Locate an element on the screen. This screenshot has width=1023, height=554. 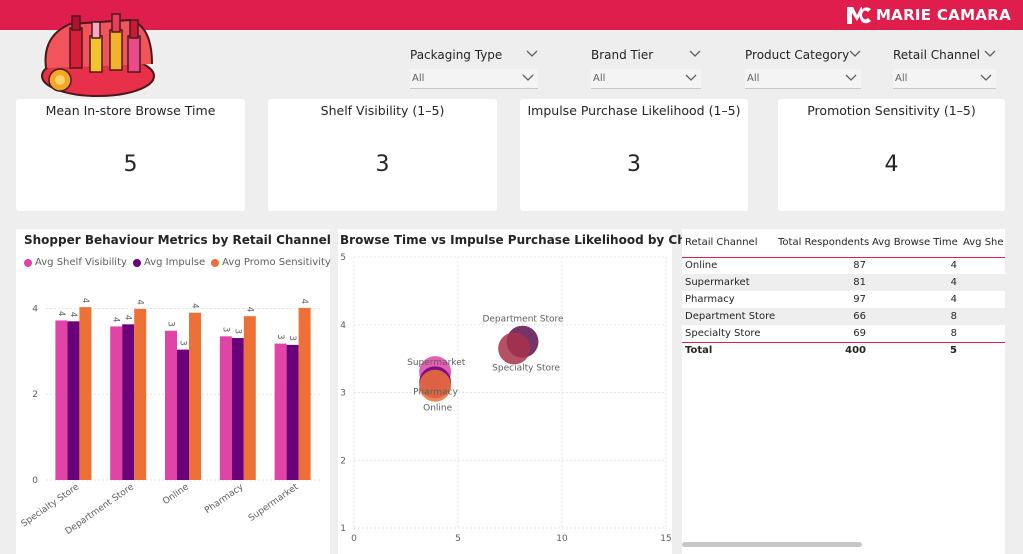
point-label: Online is located at coordinates (437, 409).